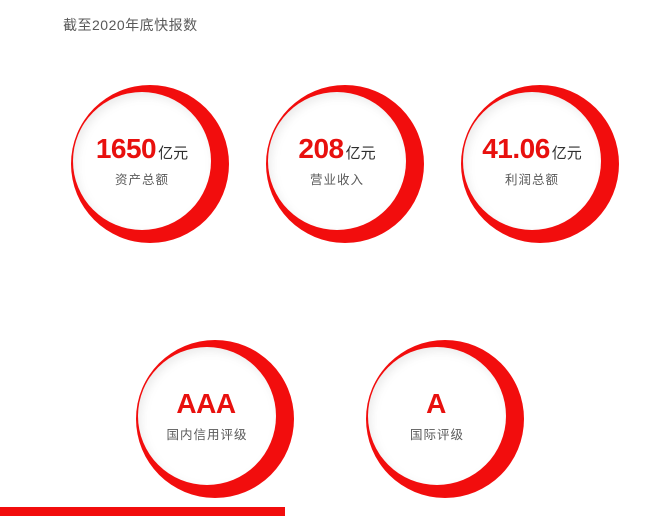 The width and height of the screenshot is (653, 516). I want to click on badge-inner-circle: A 国际评级, so click(437, 416).